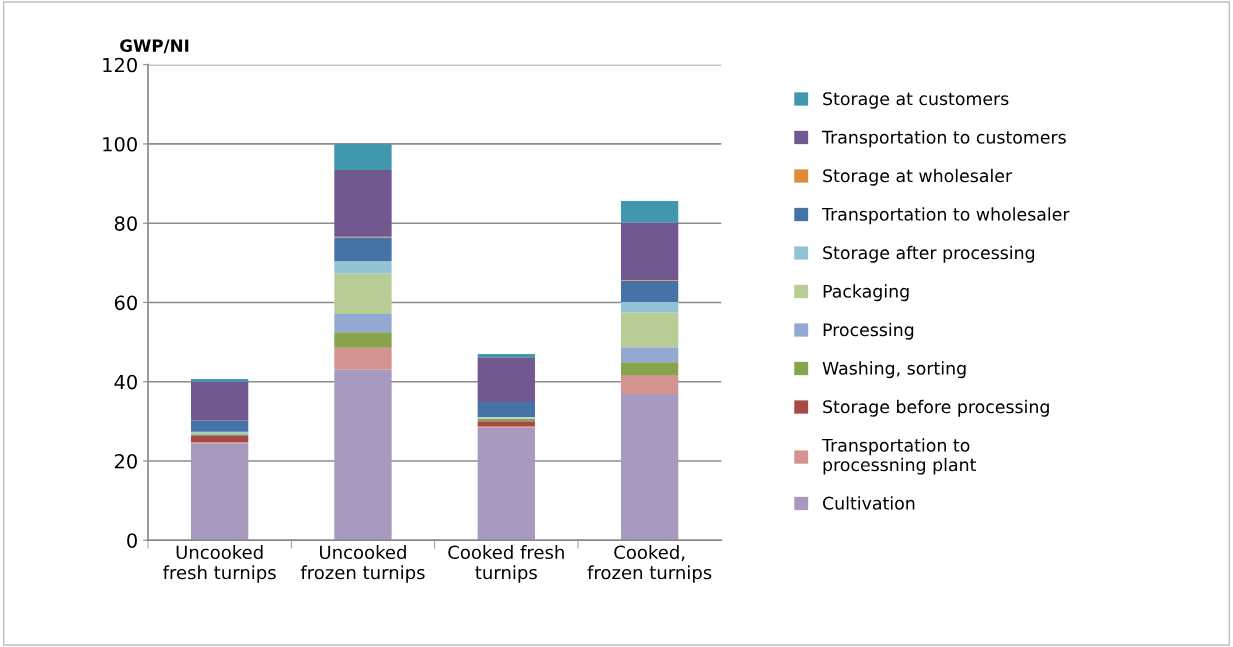  What do you see at coordinates (866, 293) in the screenshot?
I see `legend-label: Packaging` at bounding box center [866, 293].